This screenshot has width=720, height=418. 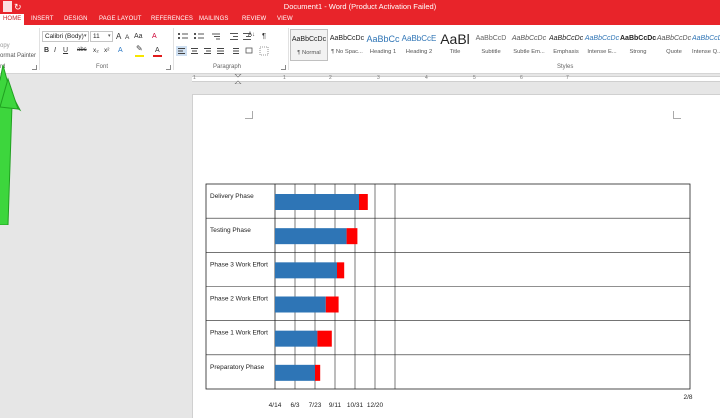 I want to click on ruler-number: 7, so click(x=567, y=78).